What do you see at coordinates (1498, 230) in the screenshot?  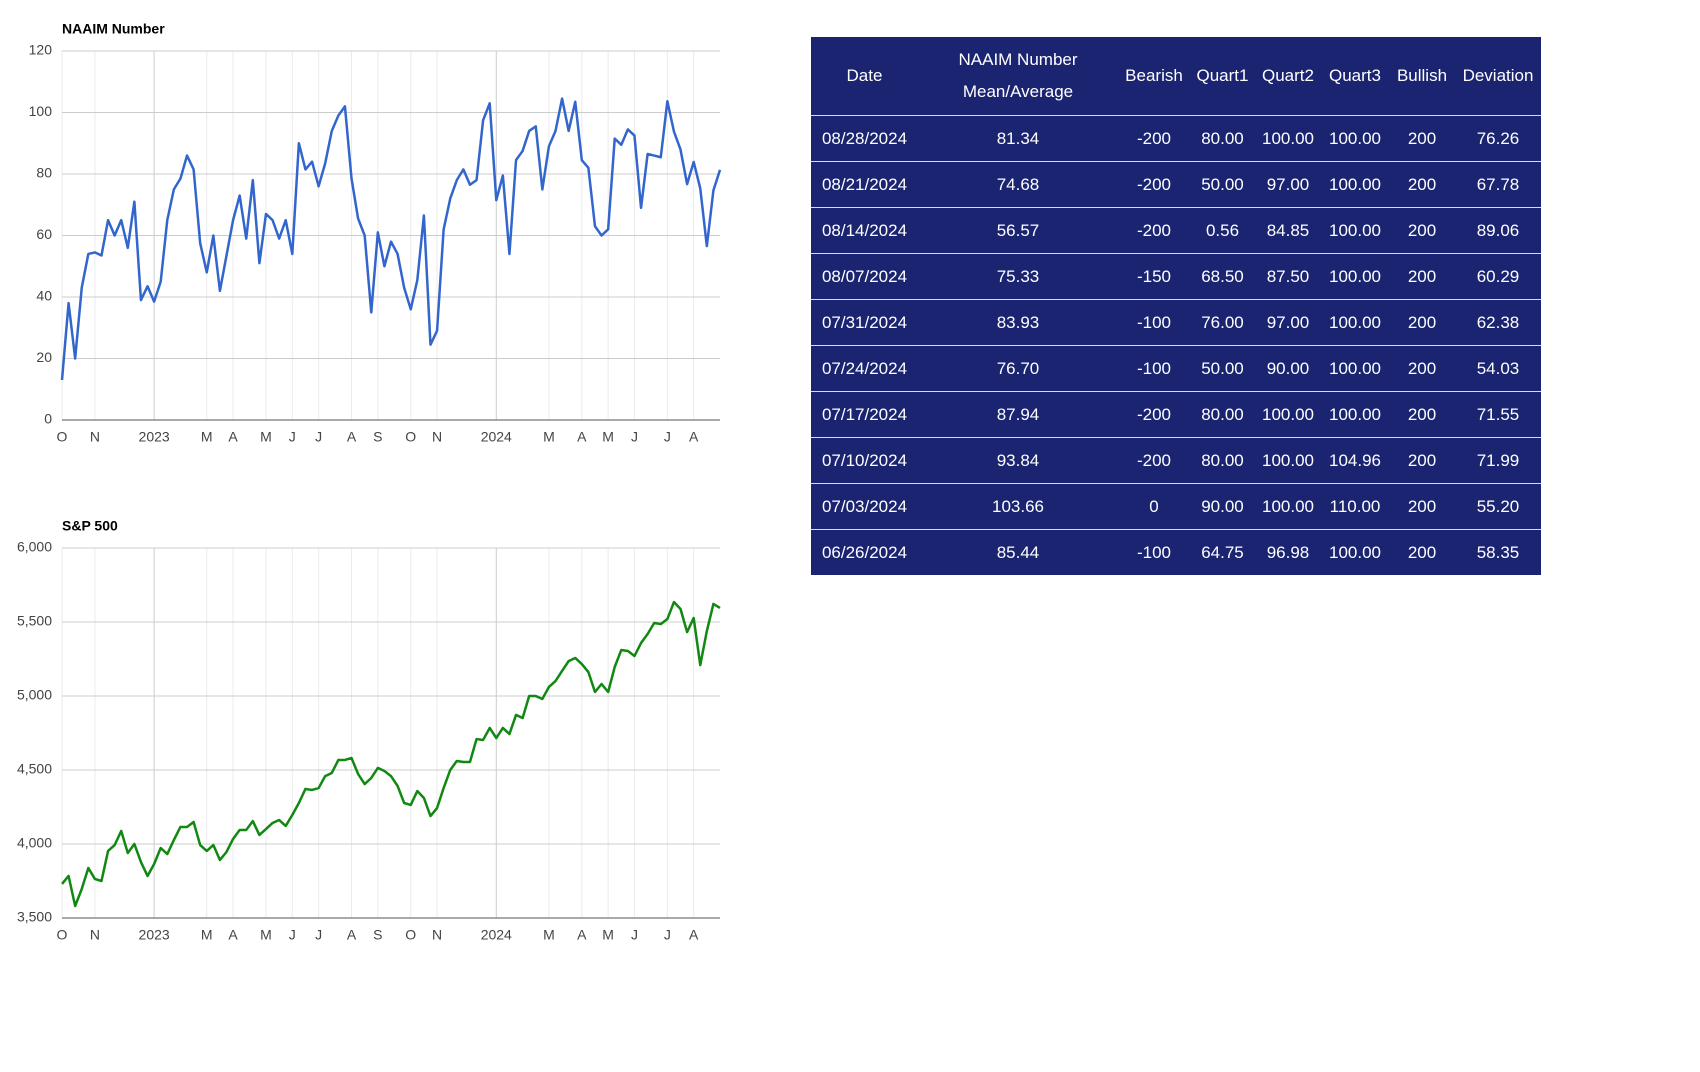 I see `table-cell: 89.06` at bounding box center [1498, 230].